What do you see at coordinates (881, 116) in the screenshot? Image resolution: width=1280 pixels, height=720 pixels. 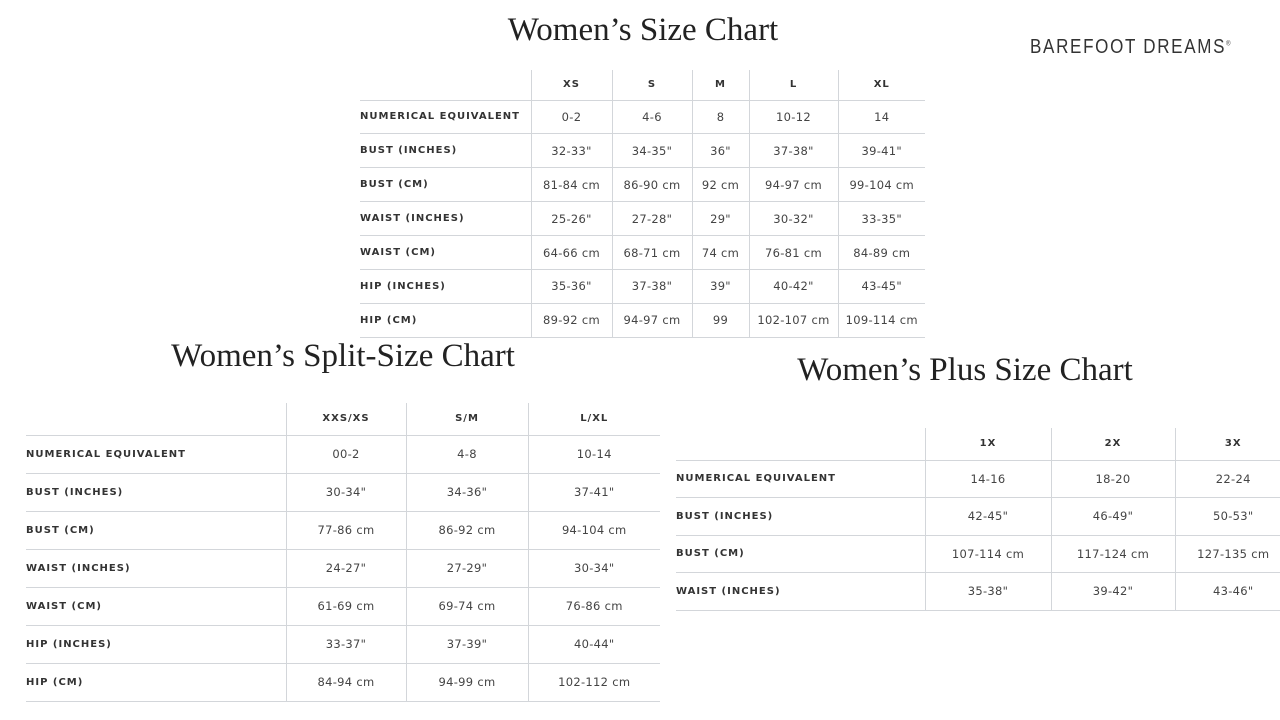 I see `table-cell: 14` at bounding box center [881, 116].